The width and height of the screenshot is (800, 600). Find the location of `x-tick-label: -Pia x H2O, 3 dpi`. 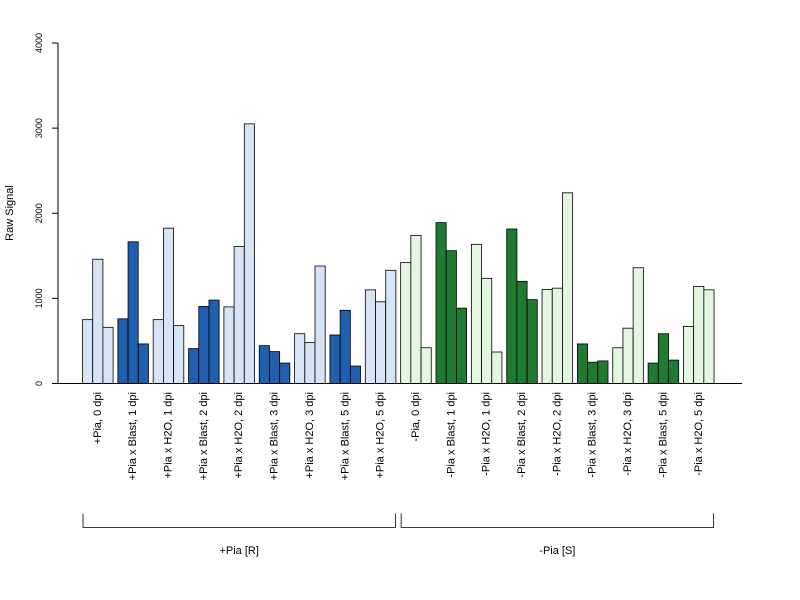

x-tick-label: -Pia x H2O, 3 dpi is located at coordinates (628, 434).